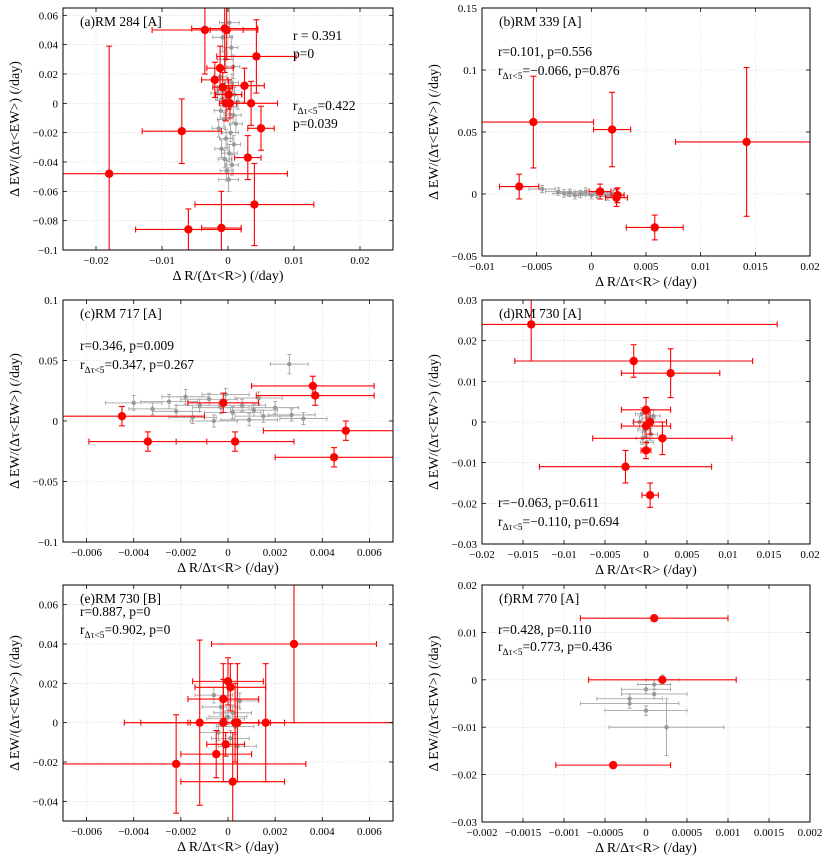  What do you see at coordinates (539, 598) in the screenshot?
I see `panel-title: (f)RM 770 [A]` at bounding box center [539, 598].